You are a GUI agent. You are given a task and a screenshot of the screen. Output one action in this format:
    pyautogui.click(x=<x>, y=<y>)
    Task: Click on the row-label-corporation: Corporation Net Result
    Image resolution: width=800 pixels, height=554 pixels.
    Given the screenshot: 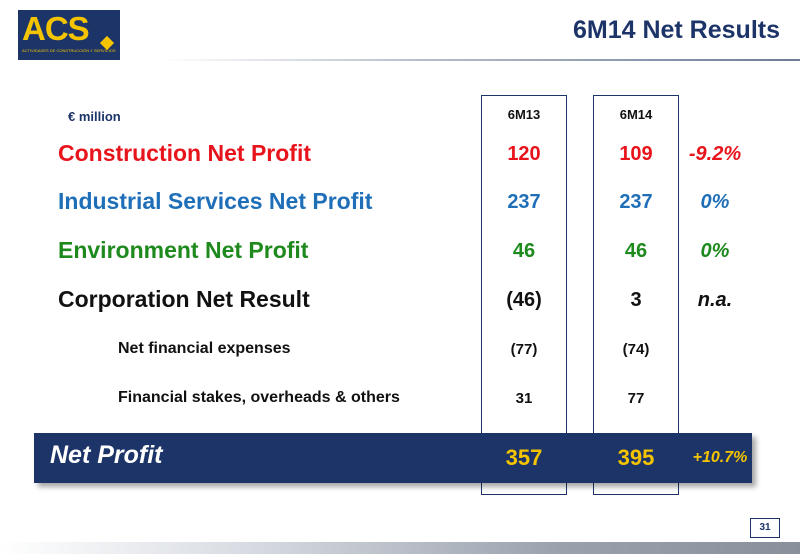 What is the action you would take?
    pyautogui.click(x=184, y=299)
    